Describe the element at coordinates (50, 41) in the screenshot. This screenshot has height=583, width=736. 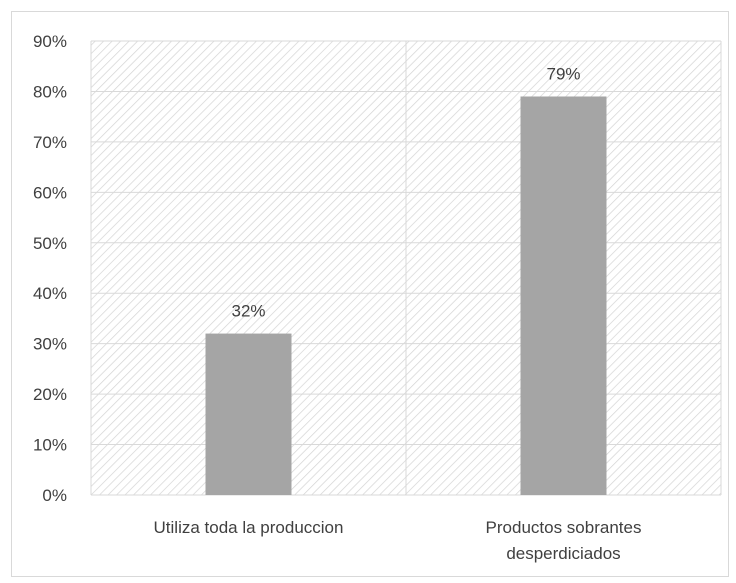
I see `y-tick-label: 90%` at that location.